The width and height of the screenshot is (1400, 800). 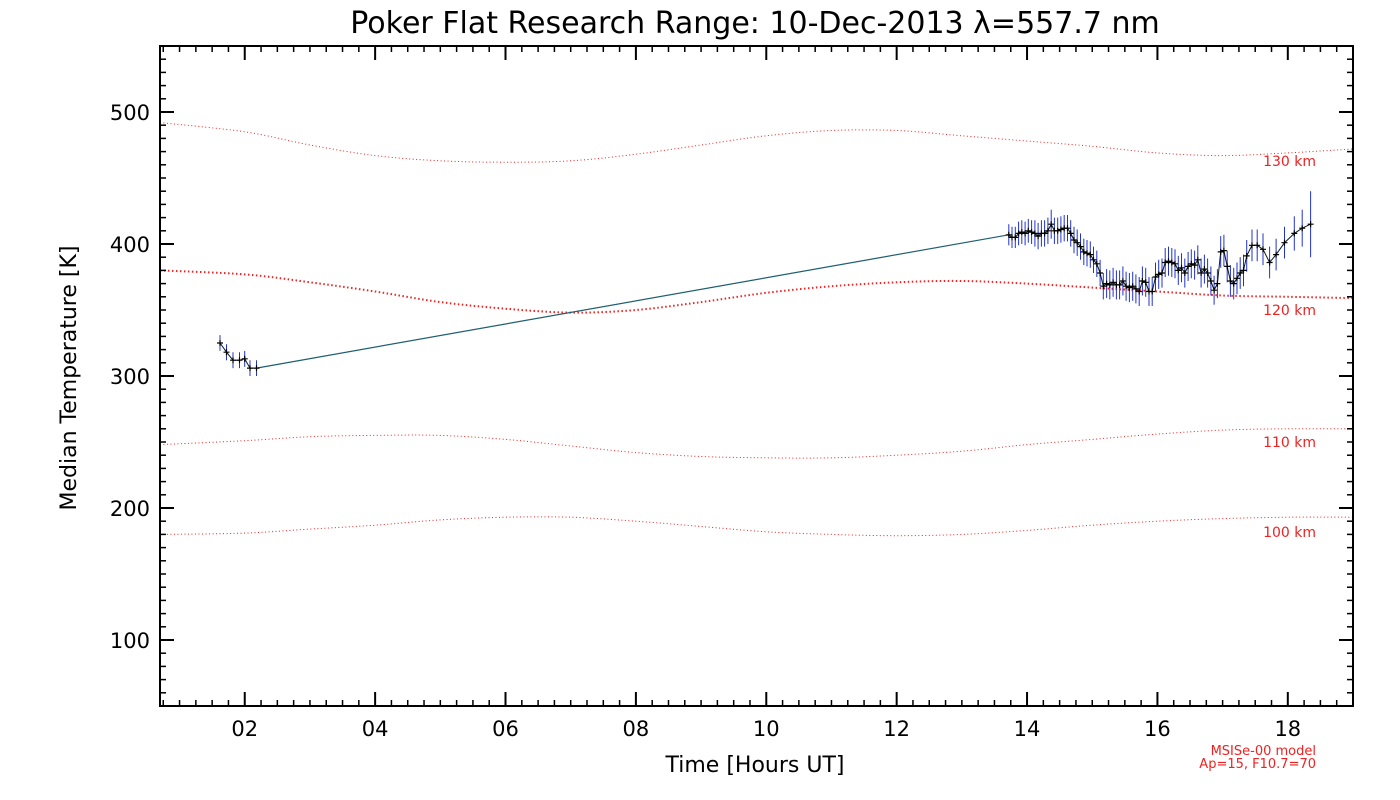 I want to click on x-tick-label: 02, so click(x=244, y=729).